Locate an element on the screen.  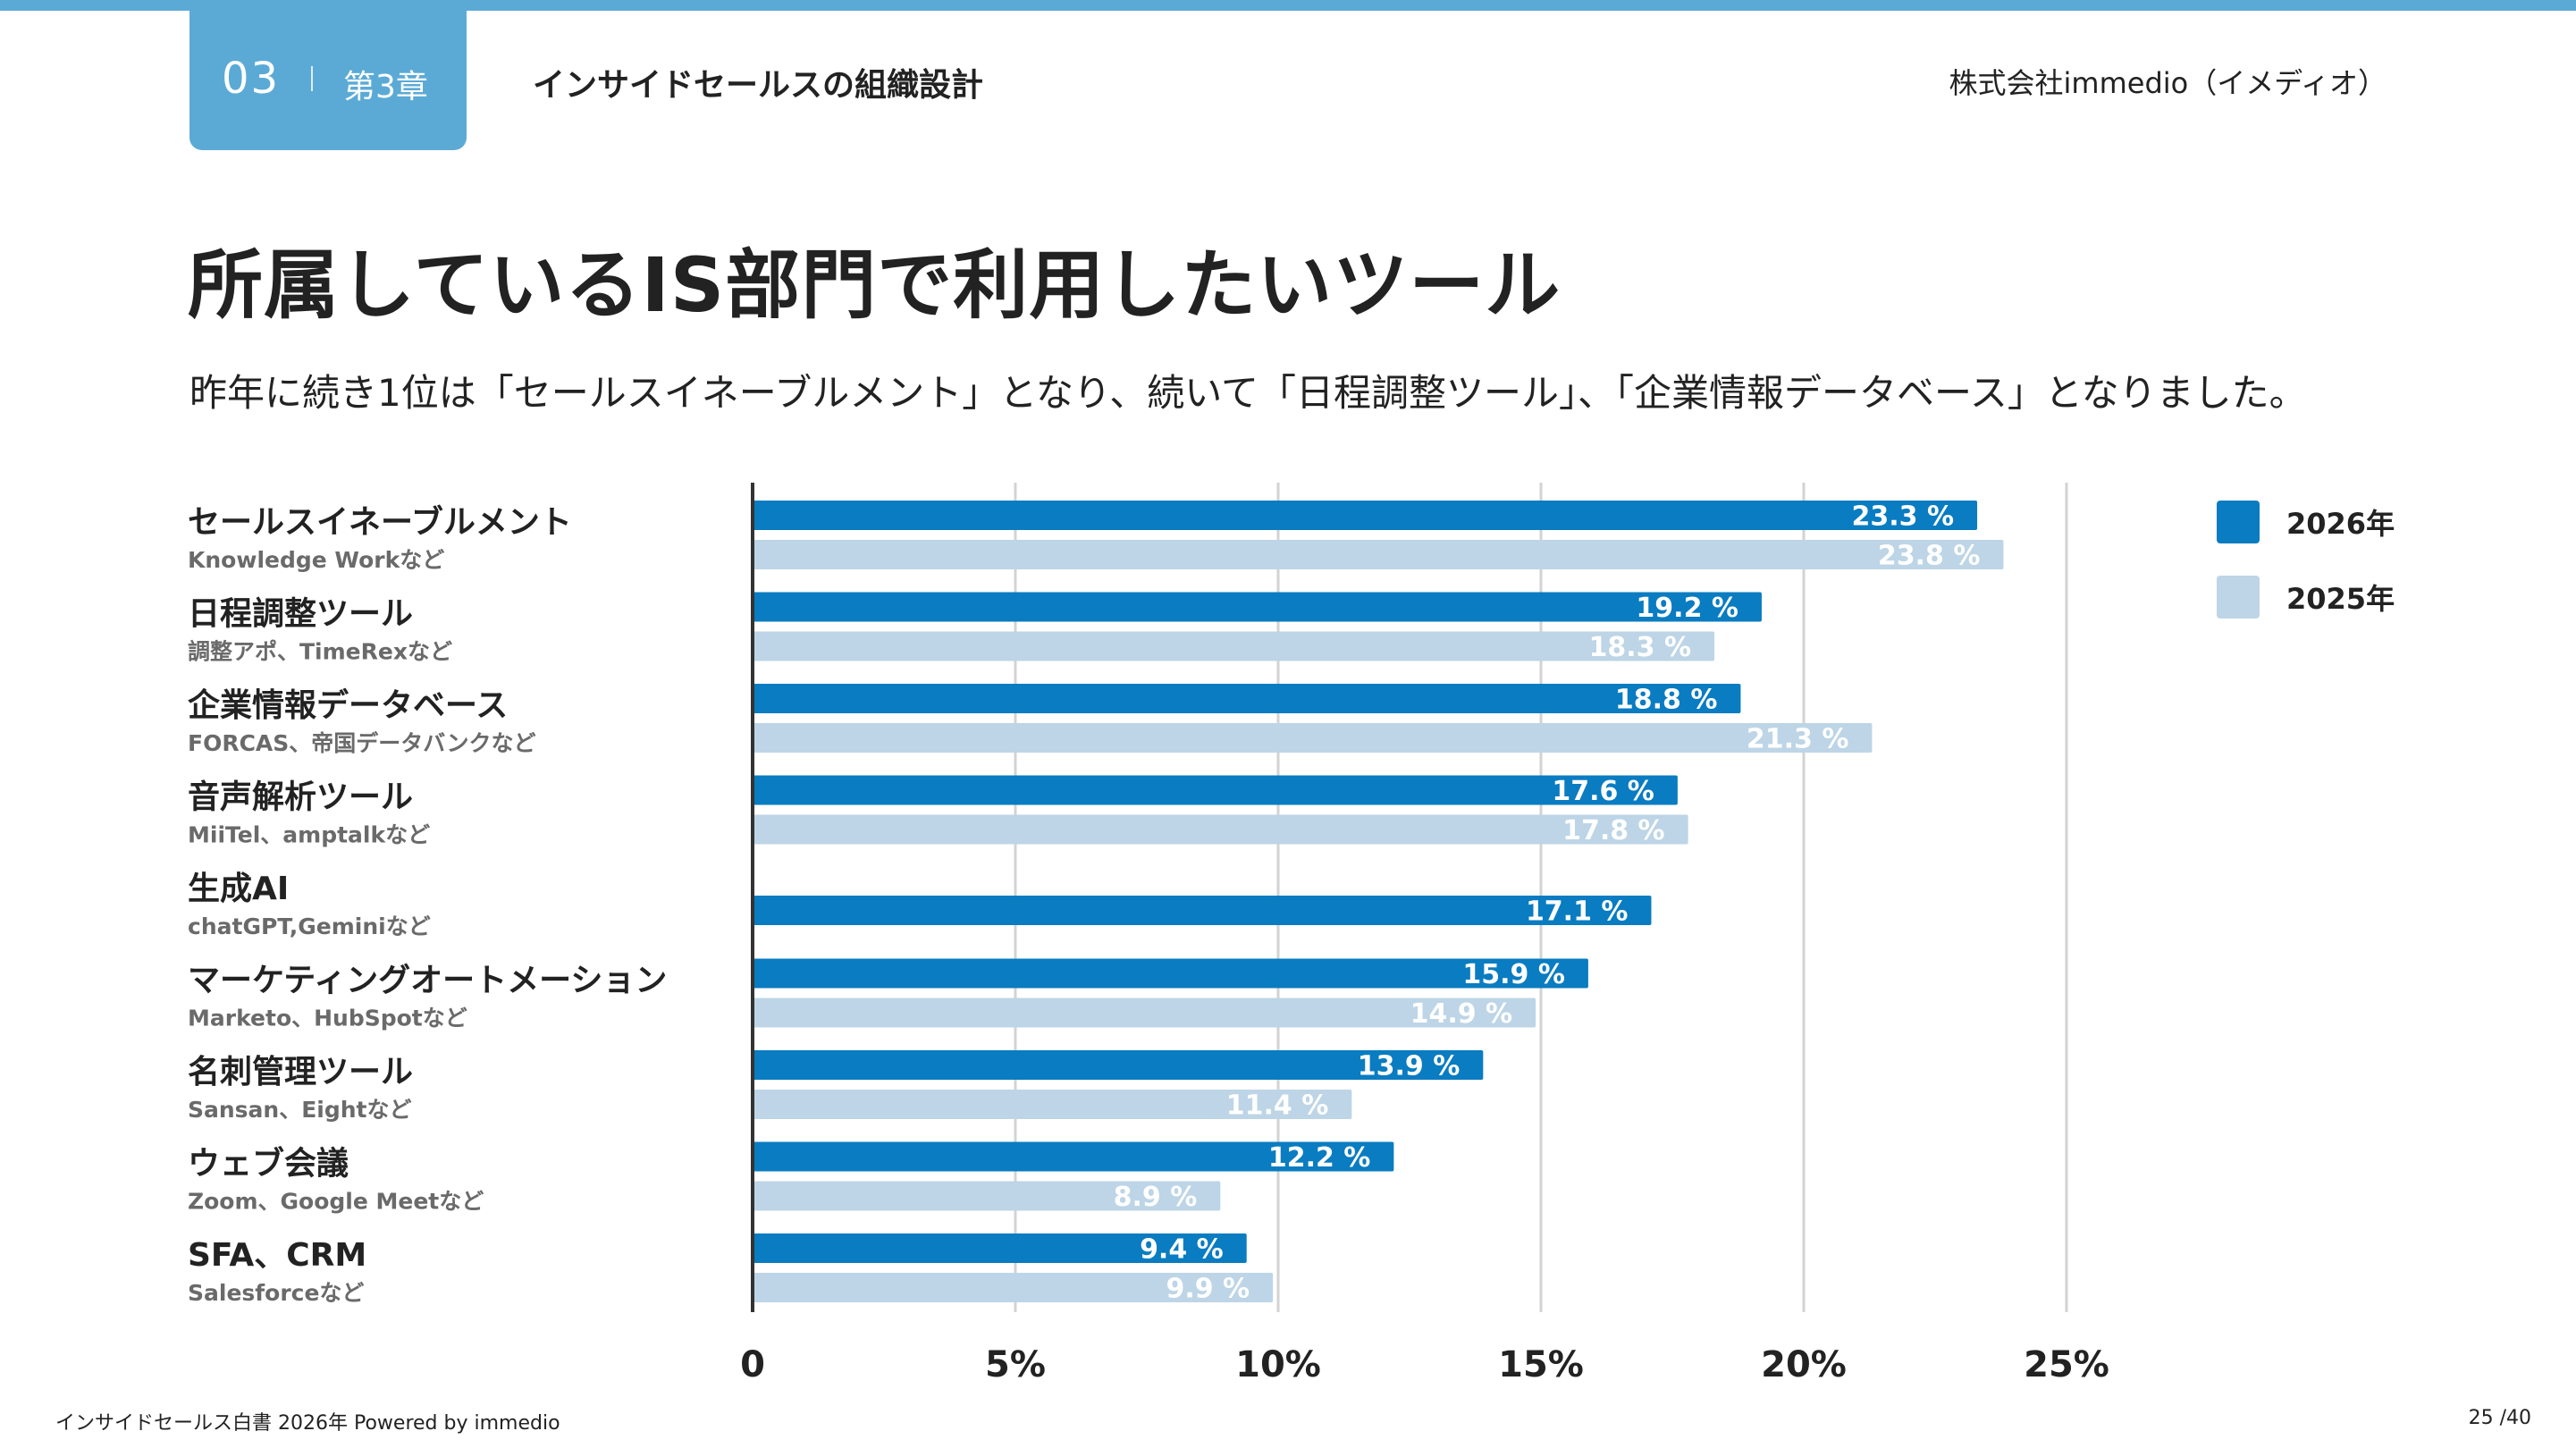
data-label-2026-4: 17.1 % is located at coordinates (1578, 912).